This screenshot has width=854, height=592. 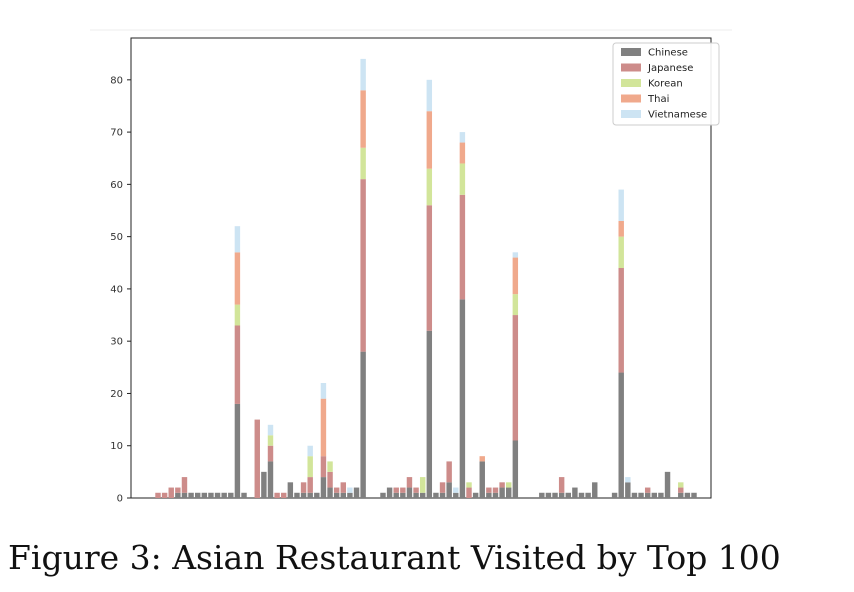 I want to click on y-tick-label: 80, so click(x=116, y=80).